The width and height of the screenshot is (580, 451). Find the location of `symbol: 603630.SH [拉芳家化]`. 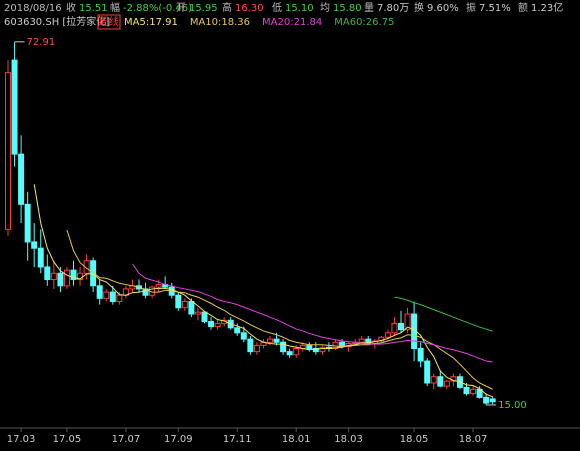

symbol: 603630.SH [拉芳家化] is located at coordinates (57, 21).